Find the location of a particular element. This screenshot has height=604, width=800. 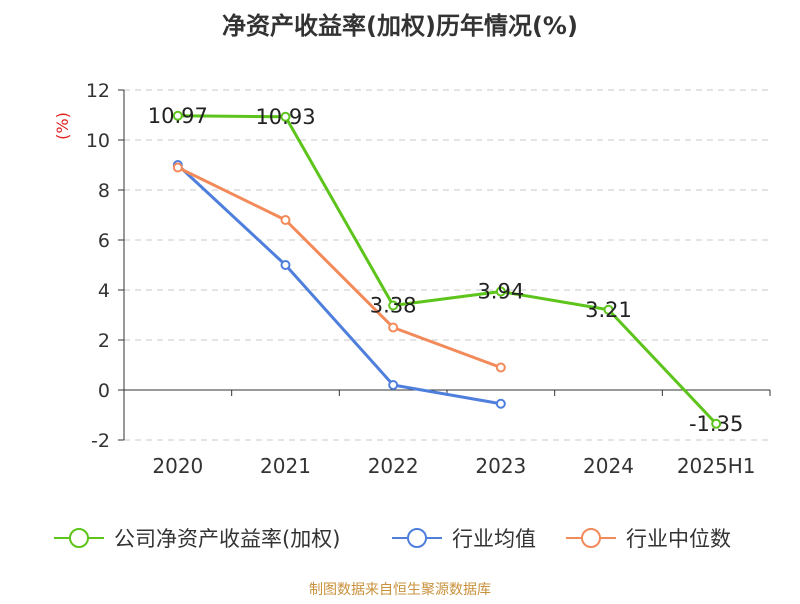

x-tick-label: 2024 is located at coordinates (608, 466).